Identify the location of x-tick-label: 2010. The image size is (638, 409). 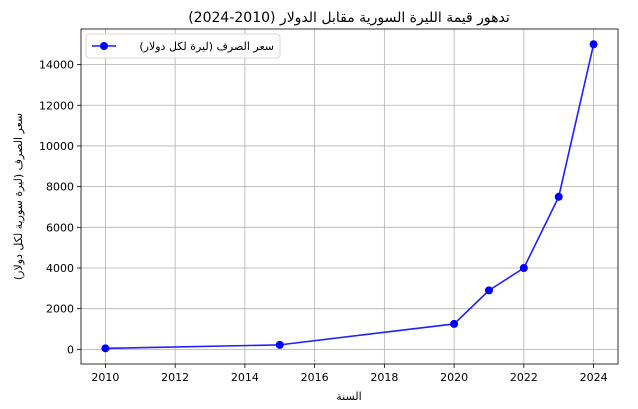
(105, 377).